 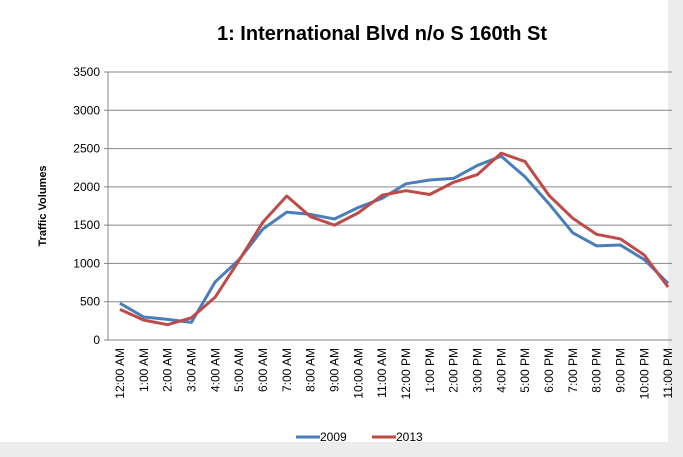 I want to click on x-tick-label: 9:00 PM, so click(x=620, y=370).